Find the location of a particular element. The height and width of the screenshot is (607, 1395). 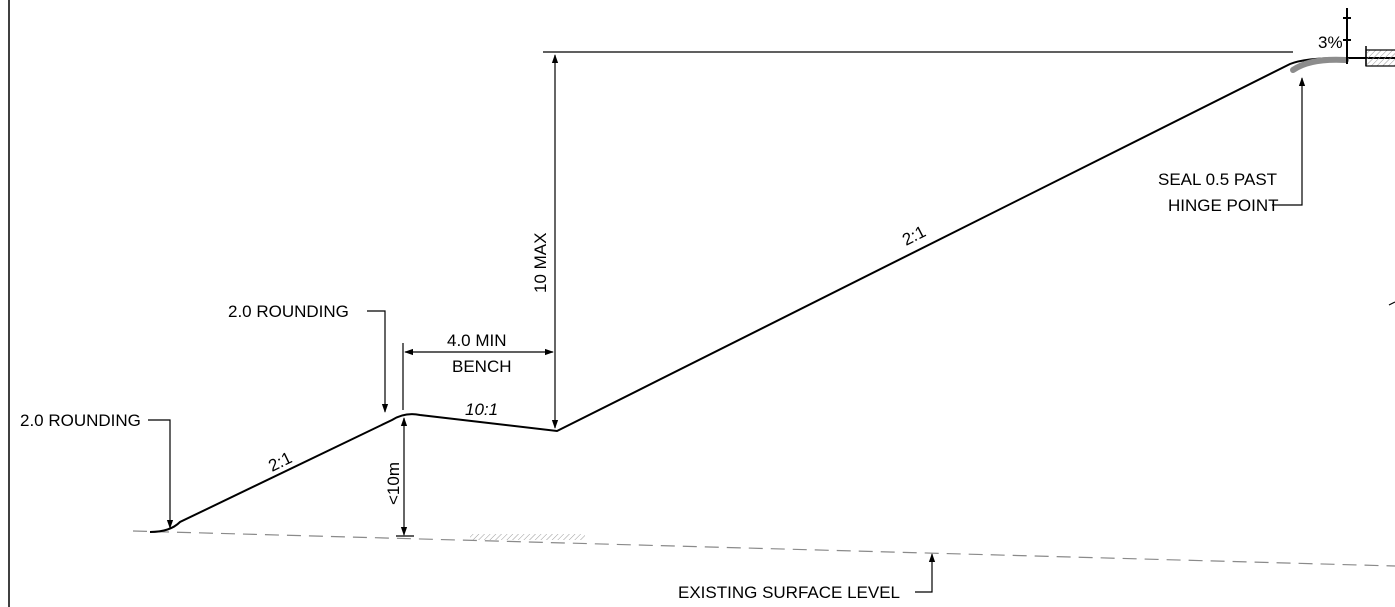

crossfall-label: 3% is located at coordinates (1330, 42).